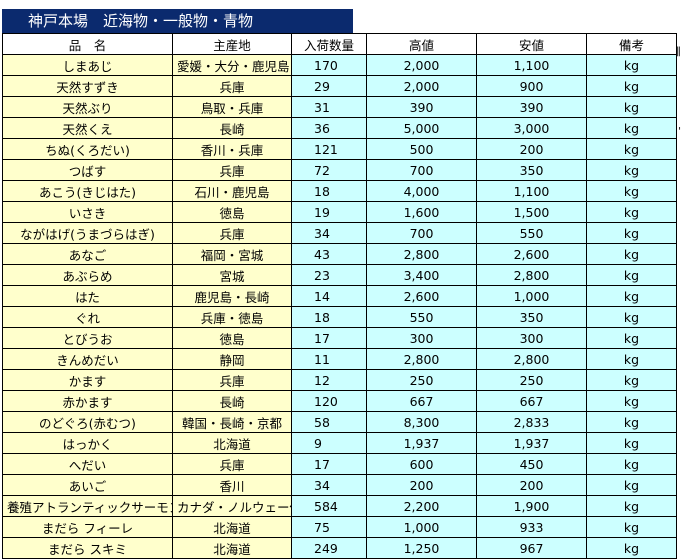 The height and width of the screenshot is (559, 683). I want to click on high-price-cell: 8,300, so click(421, 422).